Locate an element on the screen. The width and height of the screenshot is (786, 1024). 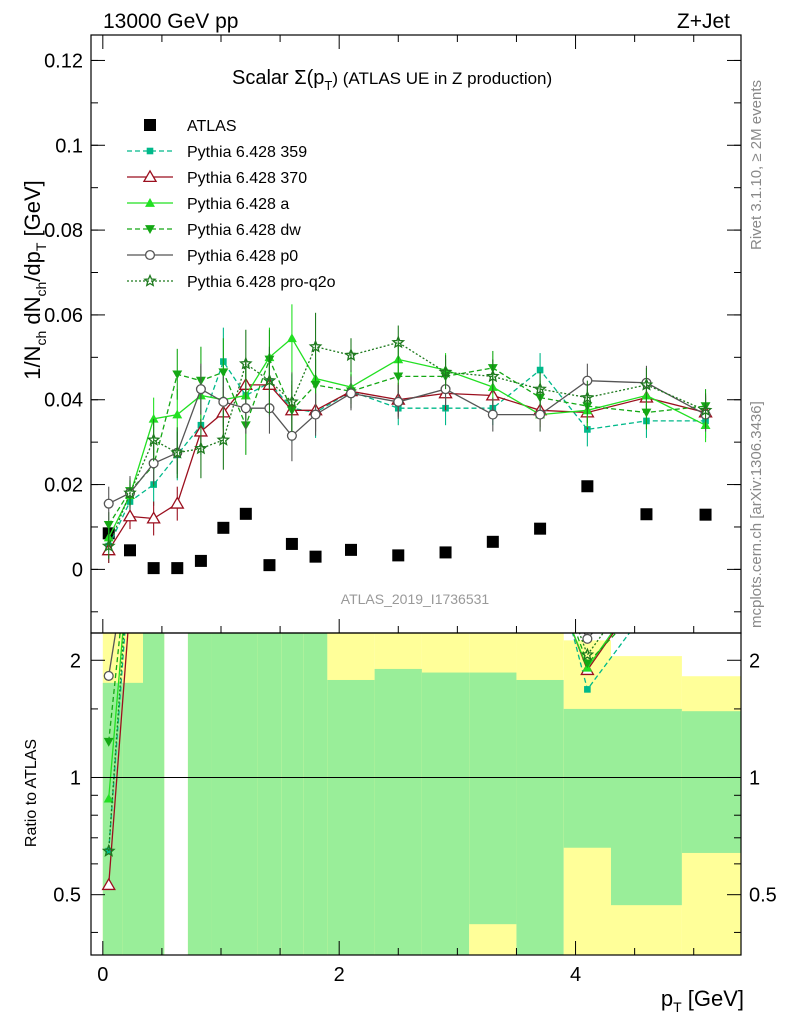
legend-item-0: ATLAS is located at coordinates (190, 126).